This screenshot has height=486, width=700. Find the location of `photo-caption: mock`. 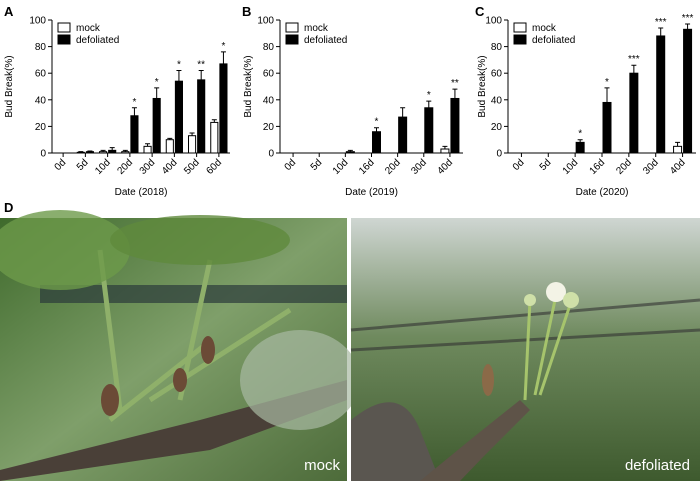

photo-caption: mock is located at coordinates (322, 465).